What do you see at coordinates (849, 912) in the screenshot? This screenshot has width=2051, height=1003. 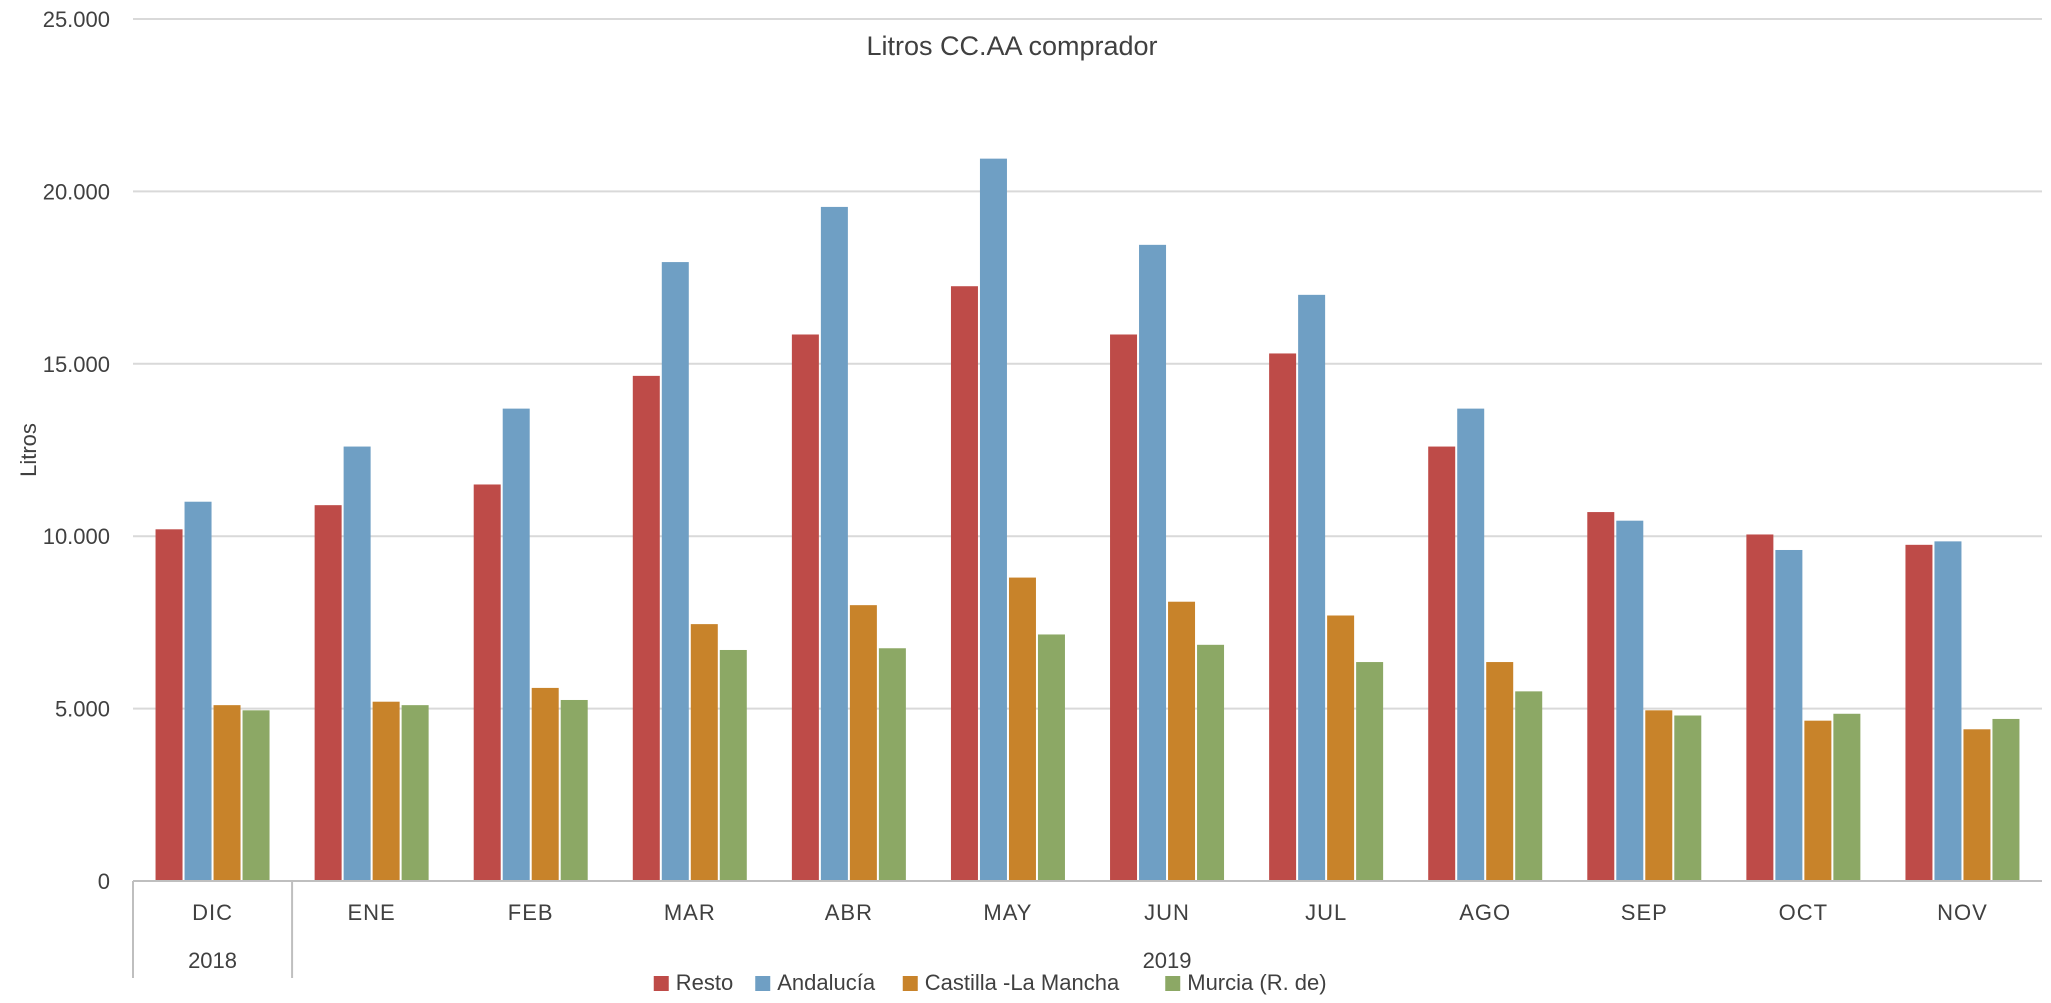 I see `x-tick-label: ABR` at bounding box center [849, 912].